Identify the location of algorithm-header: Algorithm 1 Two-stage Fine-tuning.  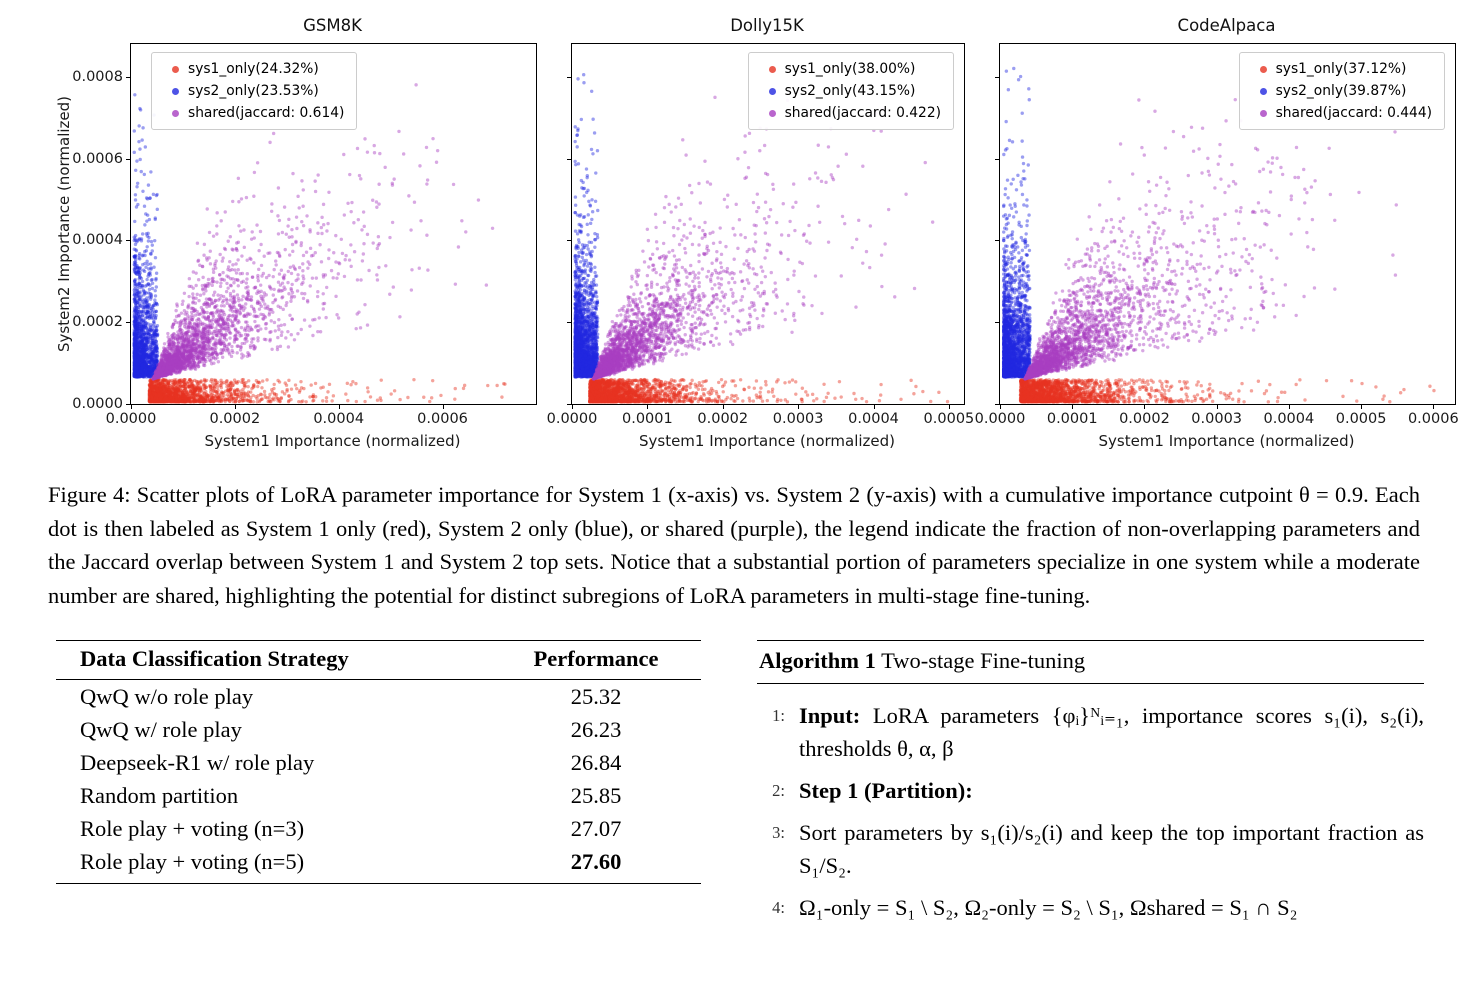
(1090, 662).